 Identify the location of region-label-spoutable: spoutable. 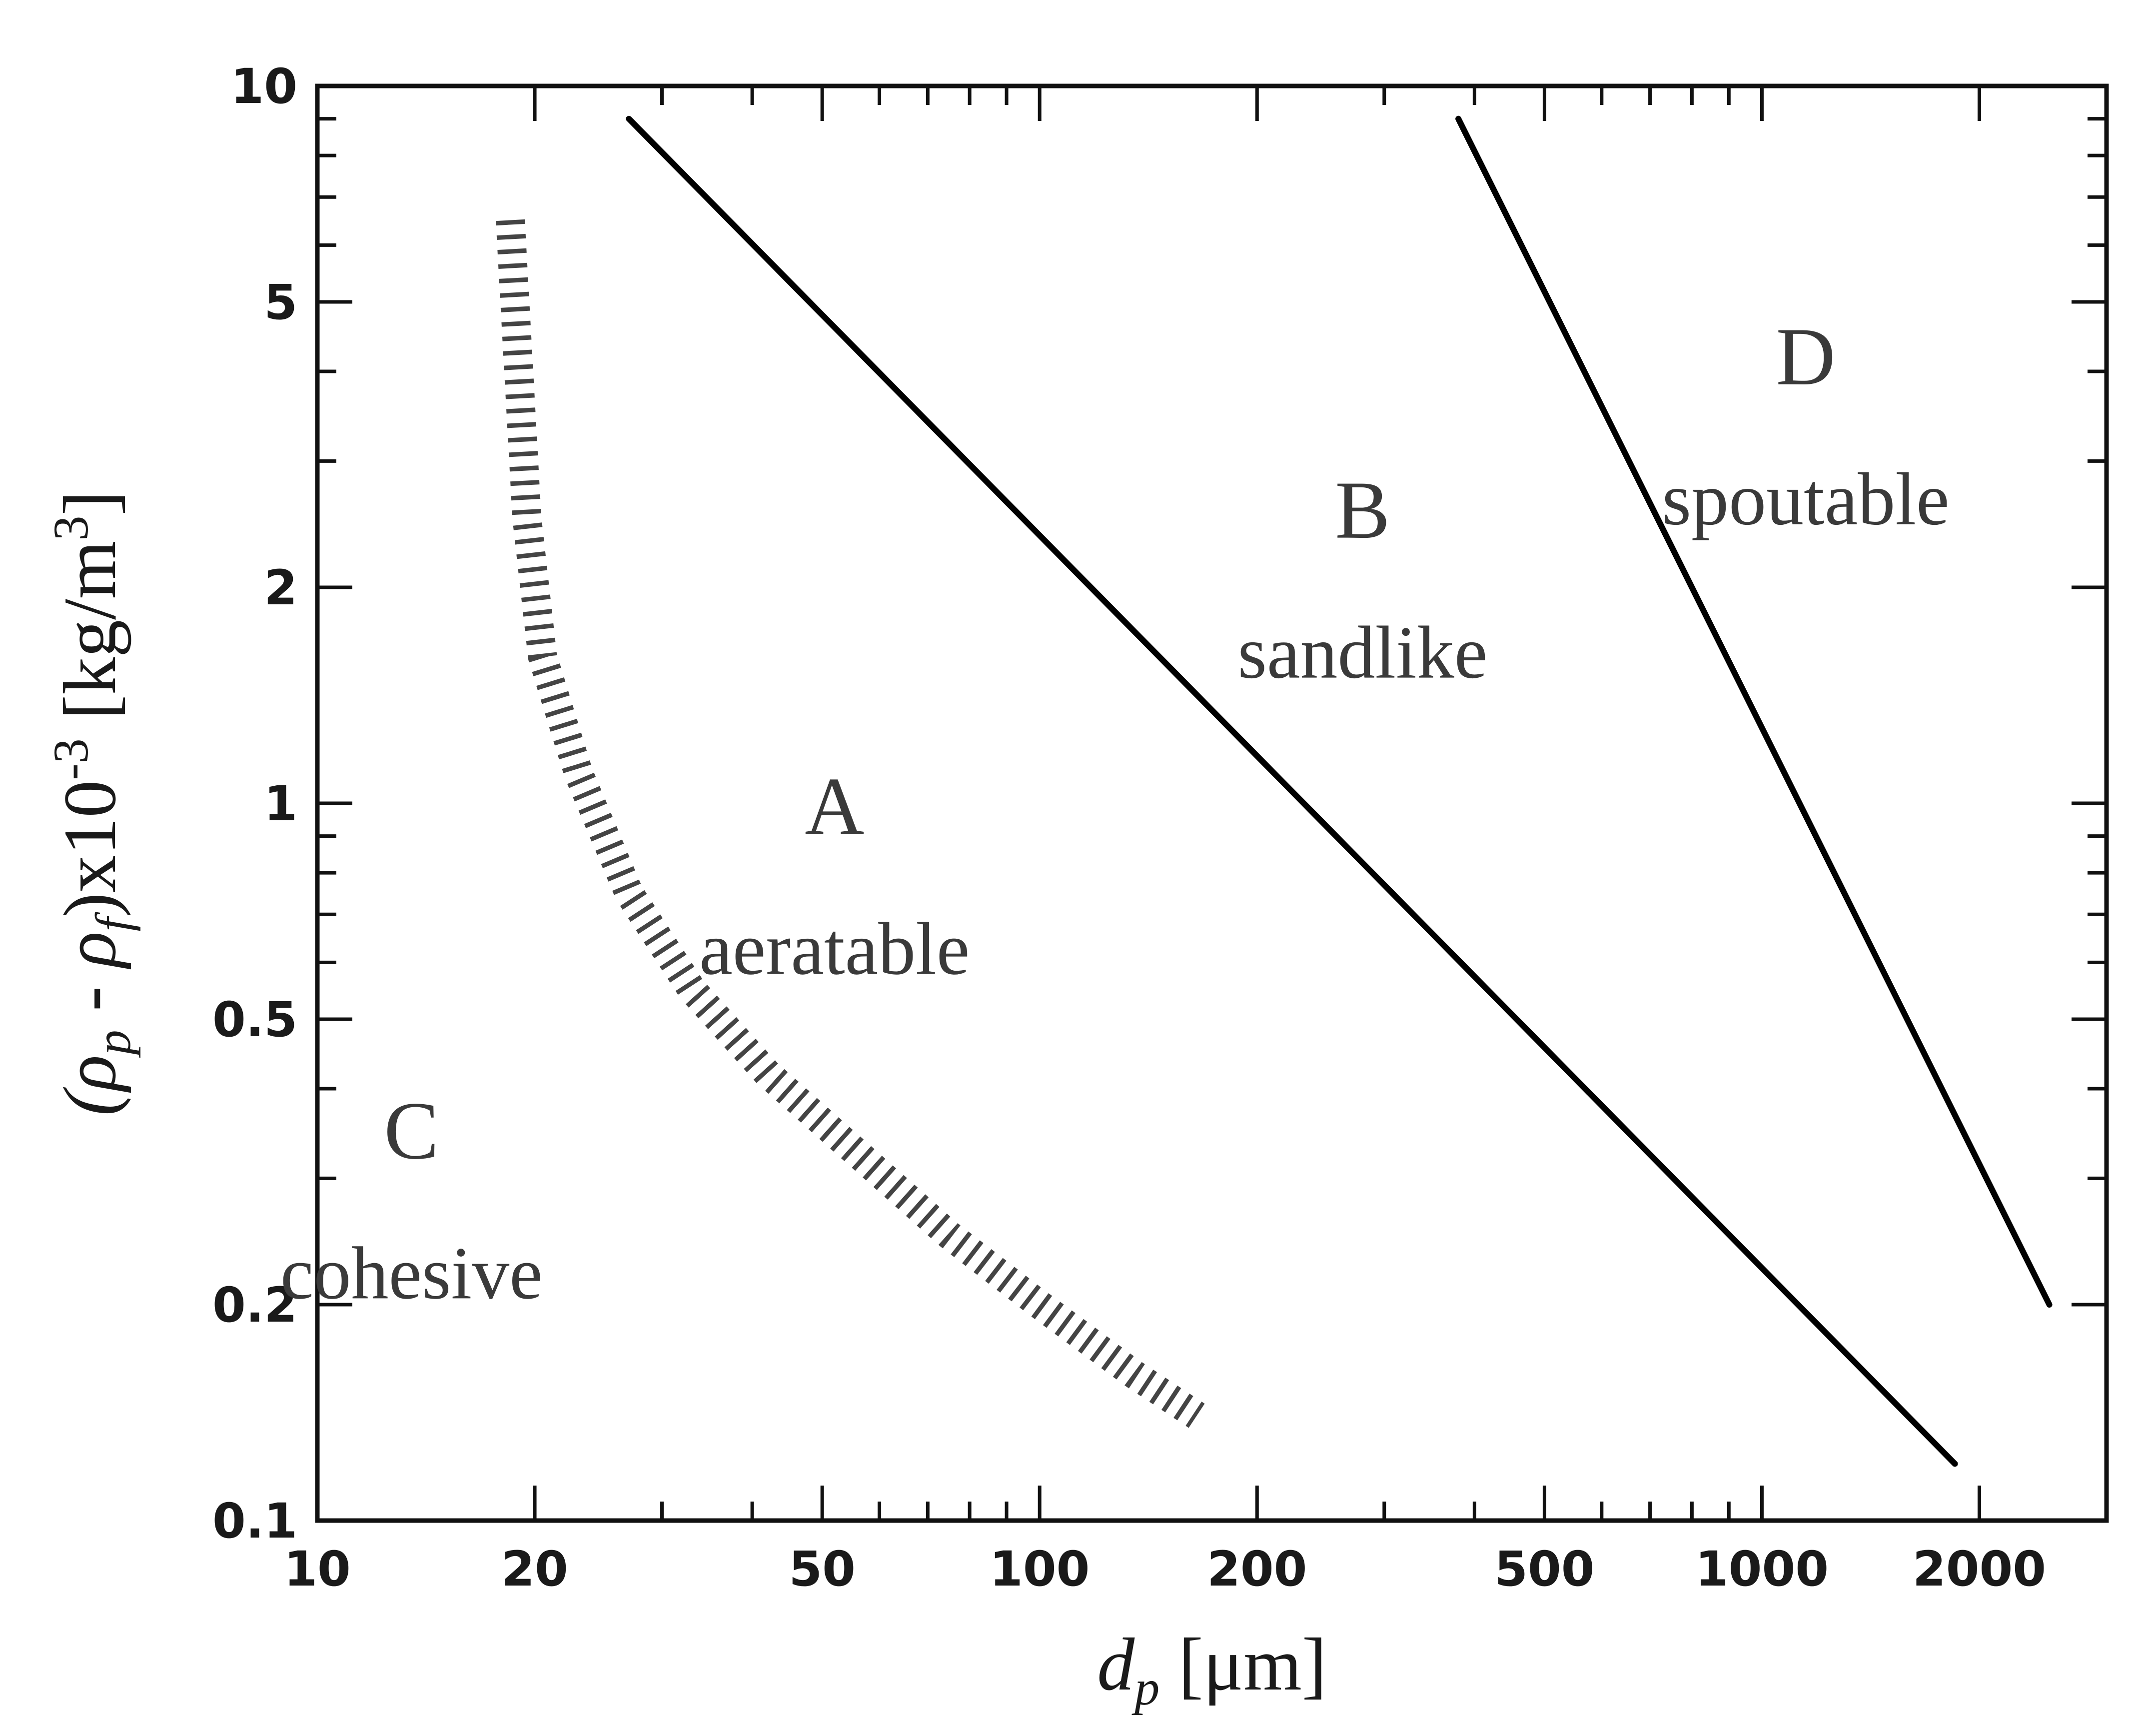
(1806, 499).